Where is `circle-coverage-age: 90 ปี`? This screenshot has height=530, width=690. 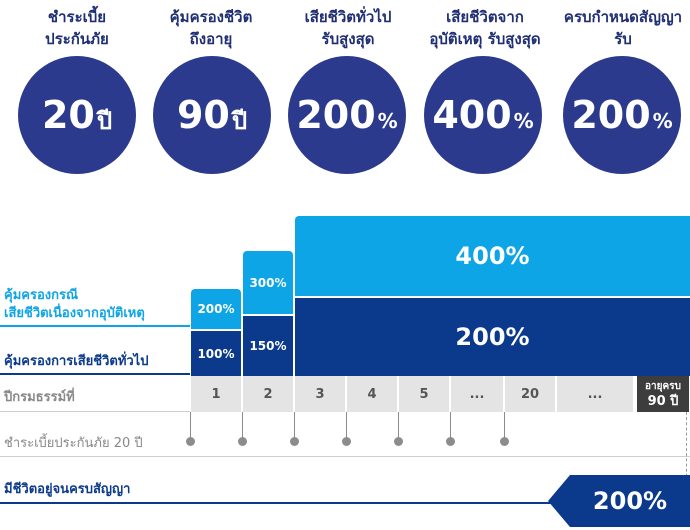 circle-coverage-age: 90 ปี is located at coordinates (212, 115).